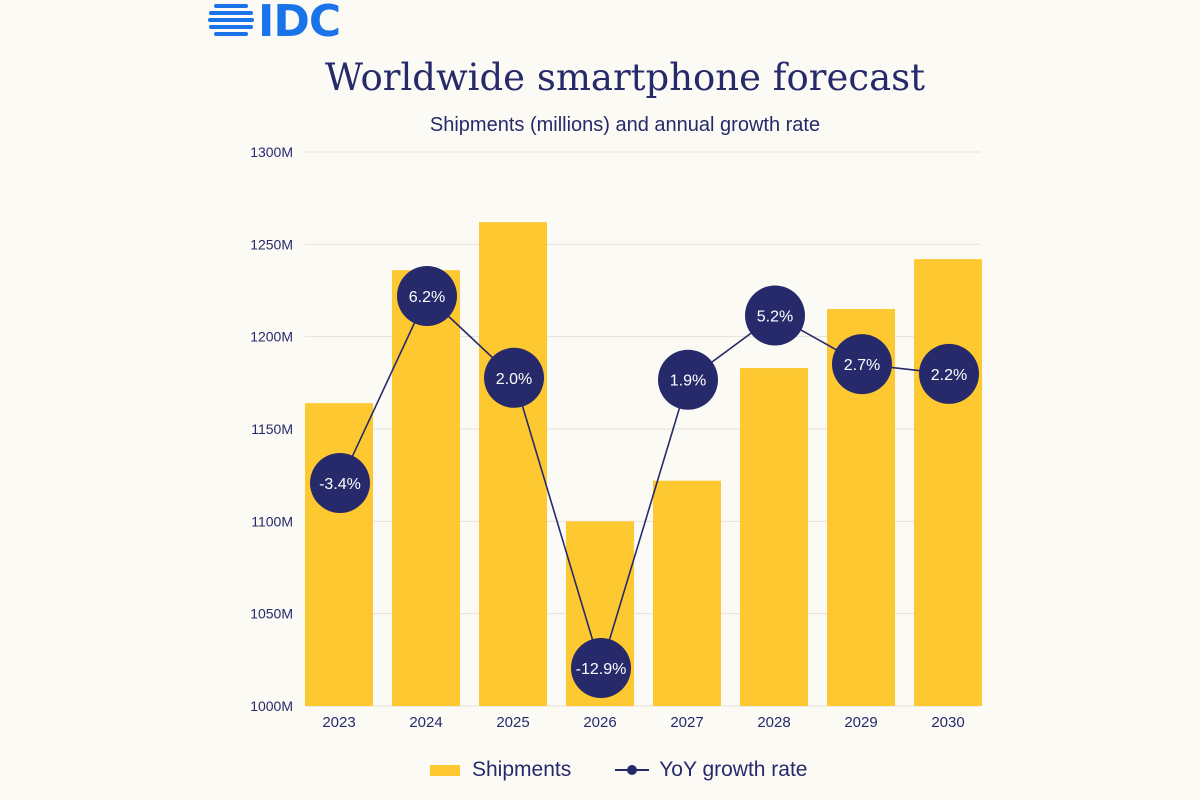 This screenshot has height=800, width=1200. I want to click on x-tick-label: 2029, so click(860, 722).